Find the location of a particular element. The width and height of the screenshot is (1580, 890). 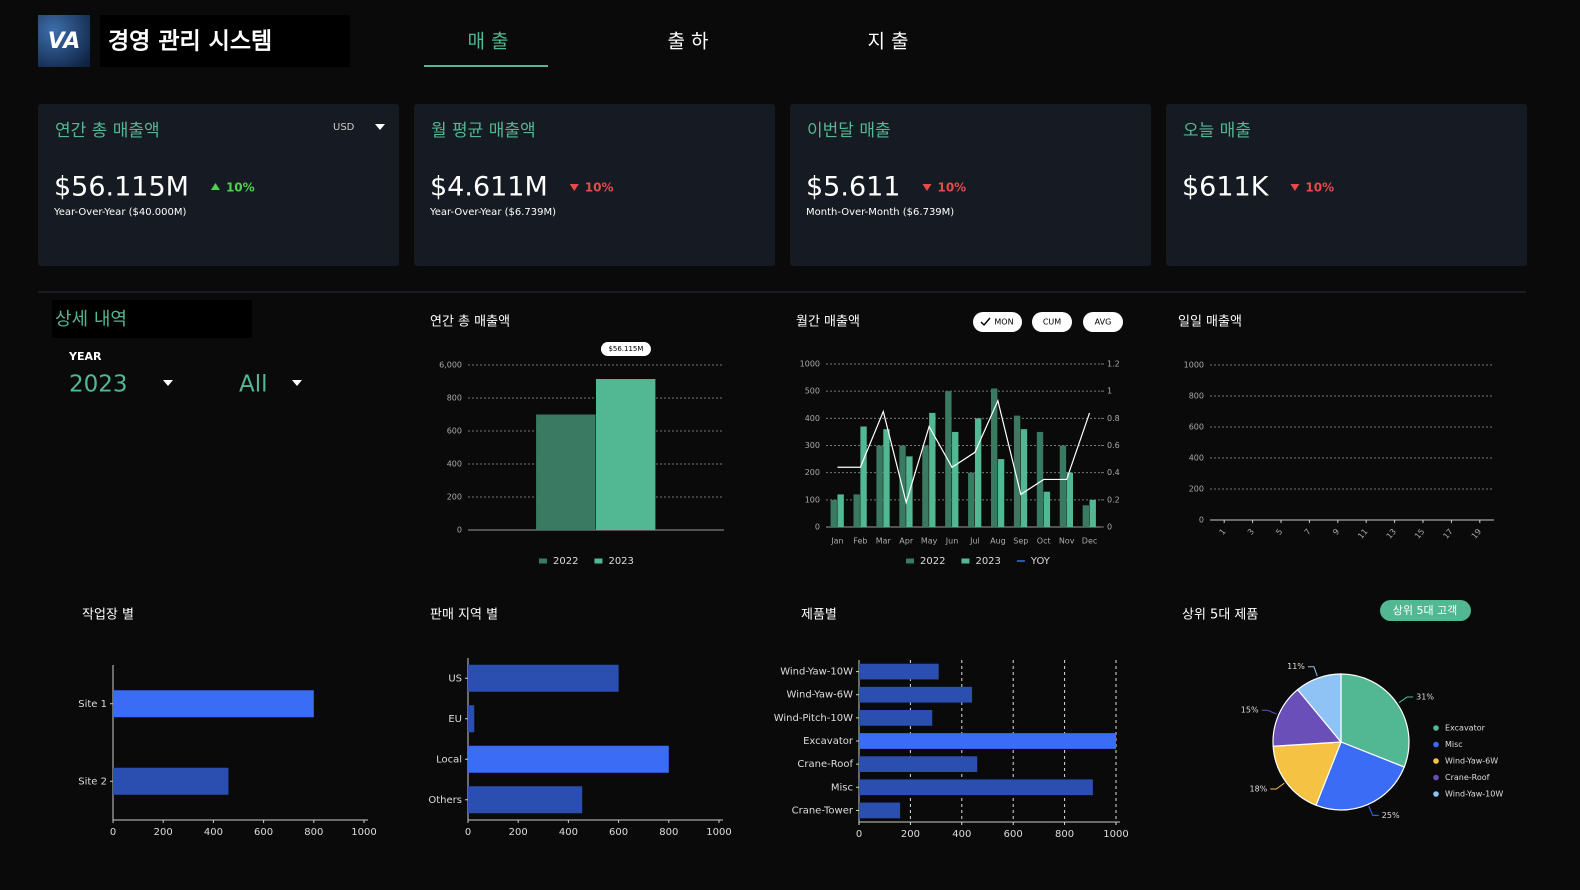

y-tick-label: Crane-Roof is located at coordinates (825, 764).